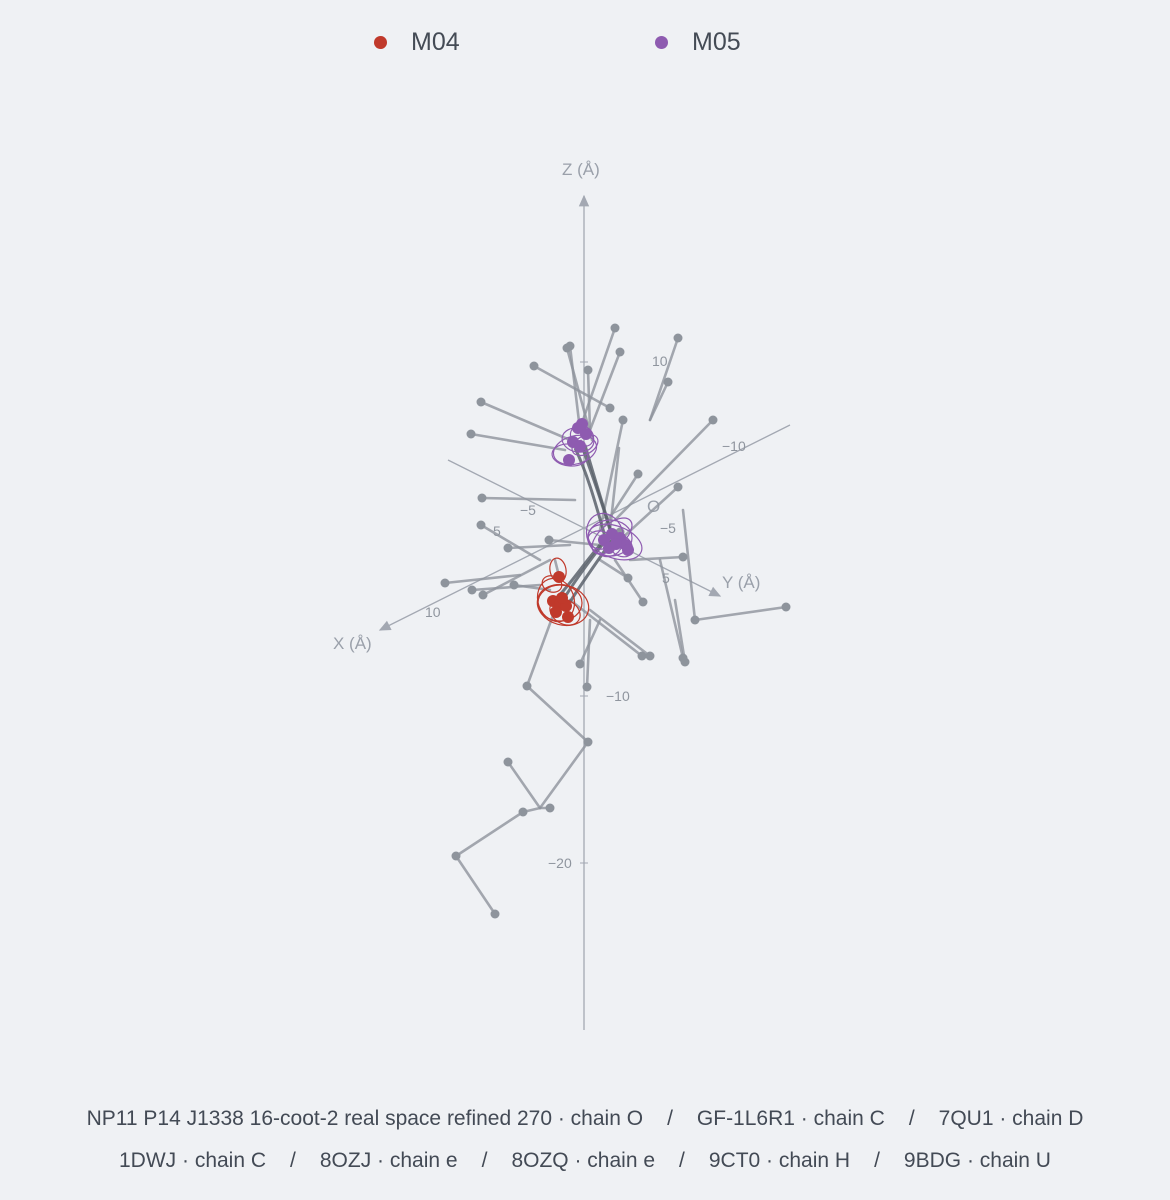 The height and width of the screenshot is (1200, 1170). I want to click on motif-clusters, so click(589, 522).